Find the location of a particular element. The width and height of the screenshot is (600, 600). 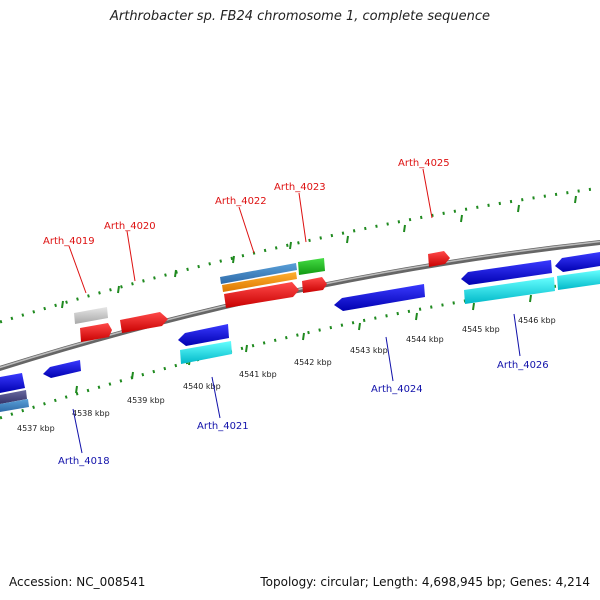

scale-tick-label: 4542 kbp is located at coordinates (313, 362).